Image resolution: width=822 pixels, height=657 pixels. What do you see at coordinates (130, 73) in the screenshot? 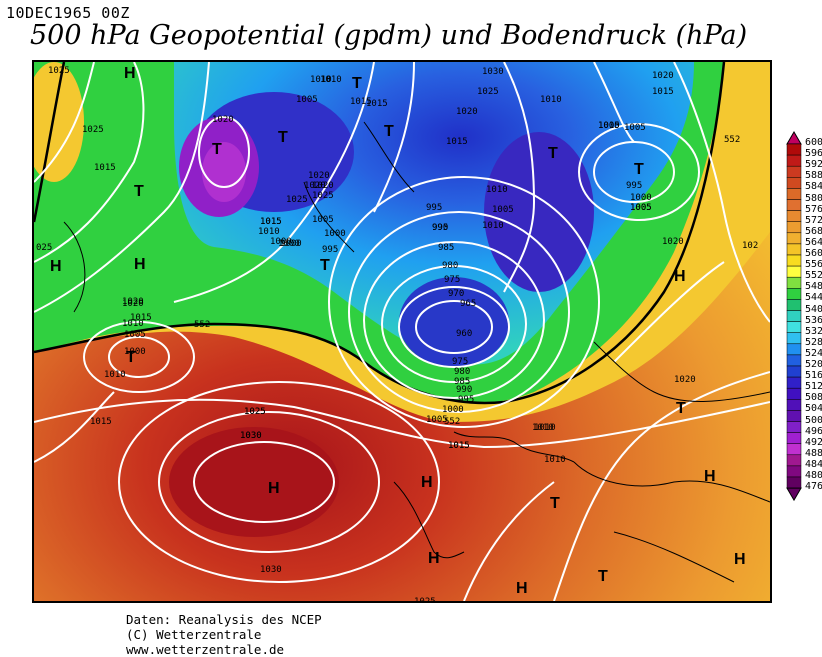
I see `north-edge-high: H` at bounding box center [130, 73].